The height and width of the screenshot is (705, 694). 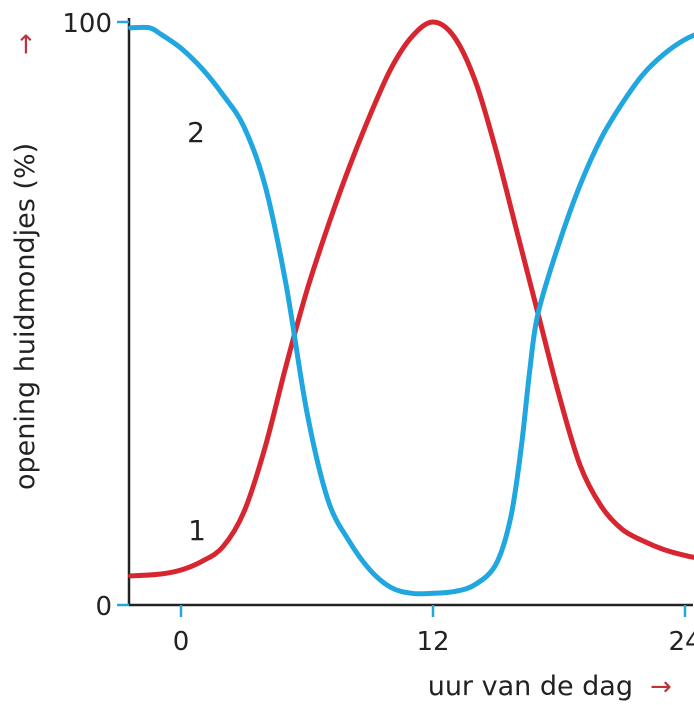 What do you see at coordinates (197, 530) in the screenshot?
I see `series-1-label: 1` at bounding box center [197, 530].